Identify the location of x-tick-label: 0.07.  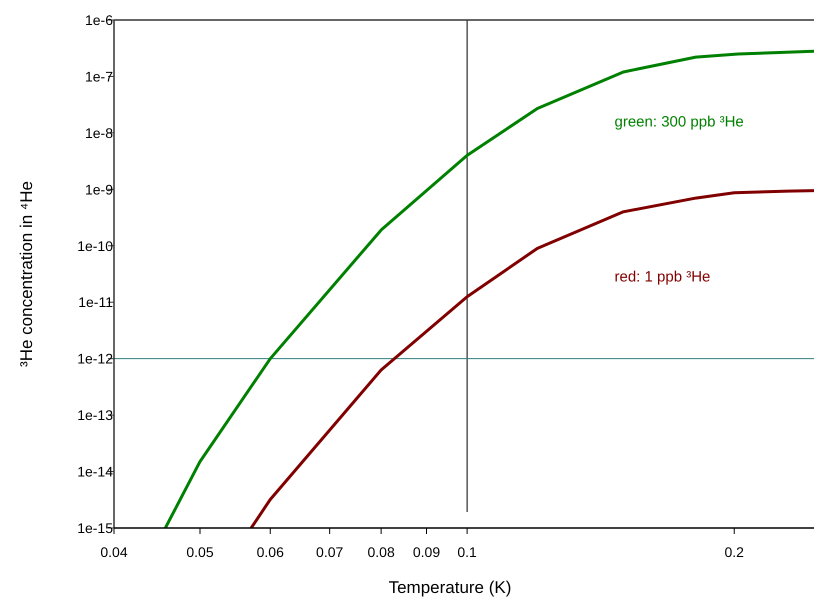
(330, 552).